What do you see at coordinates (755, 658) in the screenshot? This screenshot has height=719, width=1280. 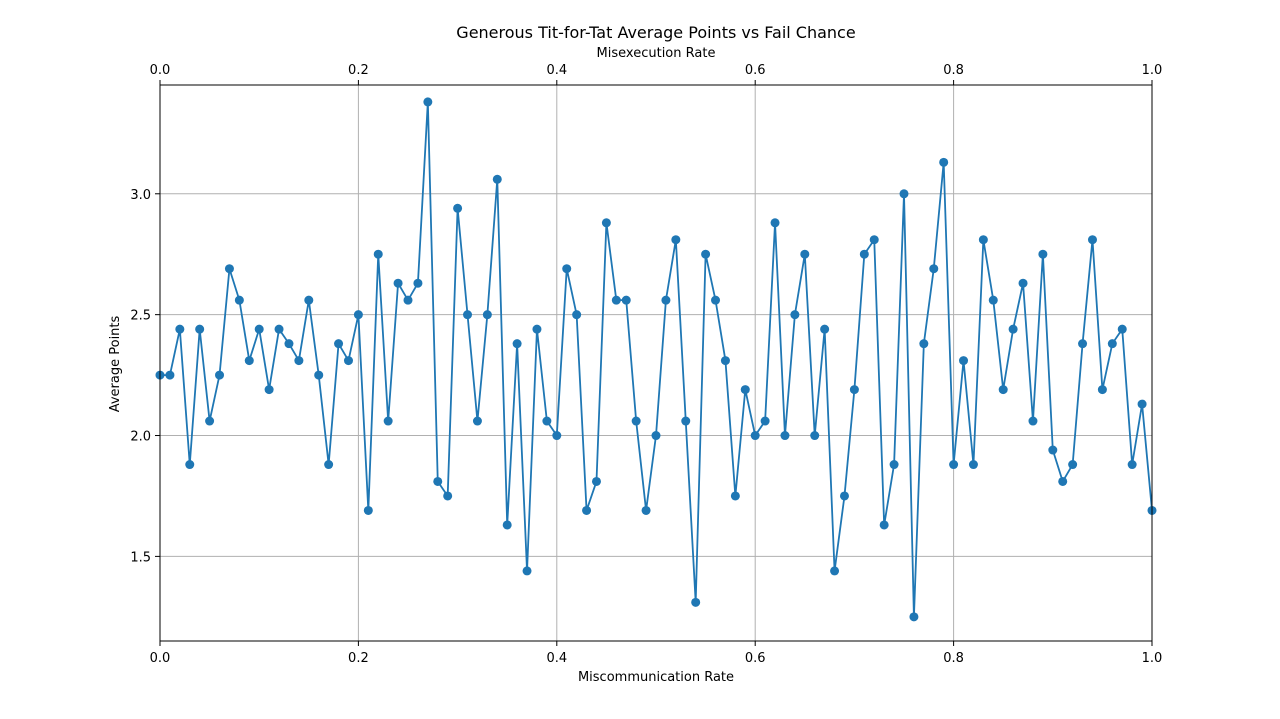 I see `x-tick-label: 0.6` at bounding box center [755, 658].